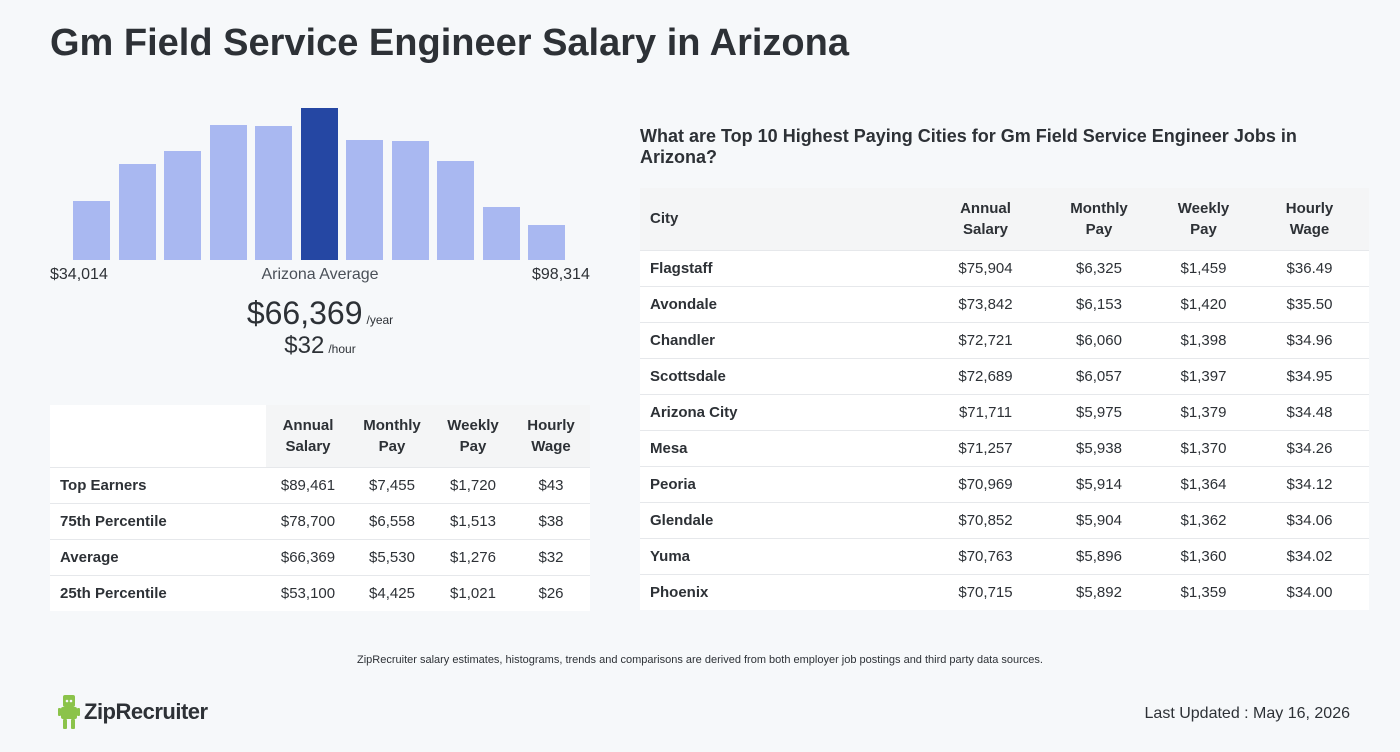 The height and width of the screenshot is (752, 1400). I want to click on city-monthly-cell: $6,153, so click(1099, 303).